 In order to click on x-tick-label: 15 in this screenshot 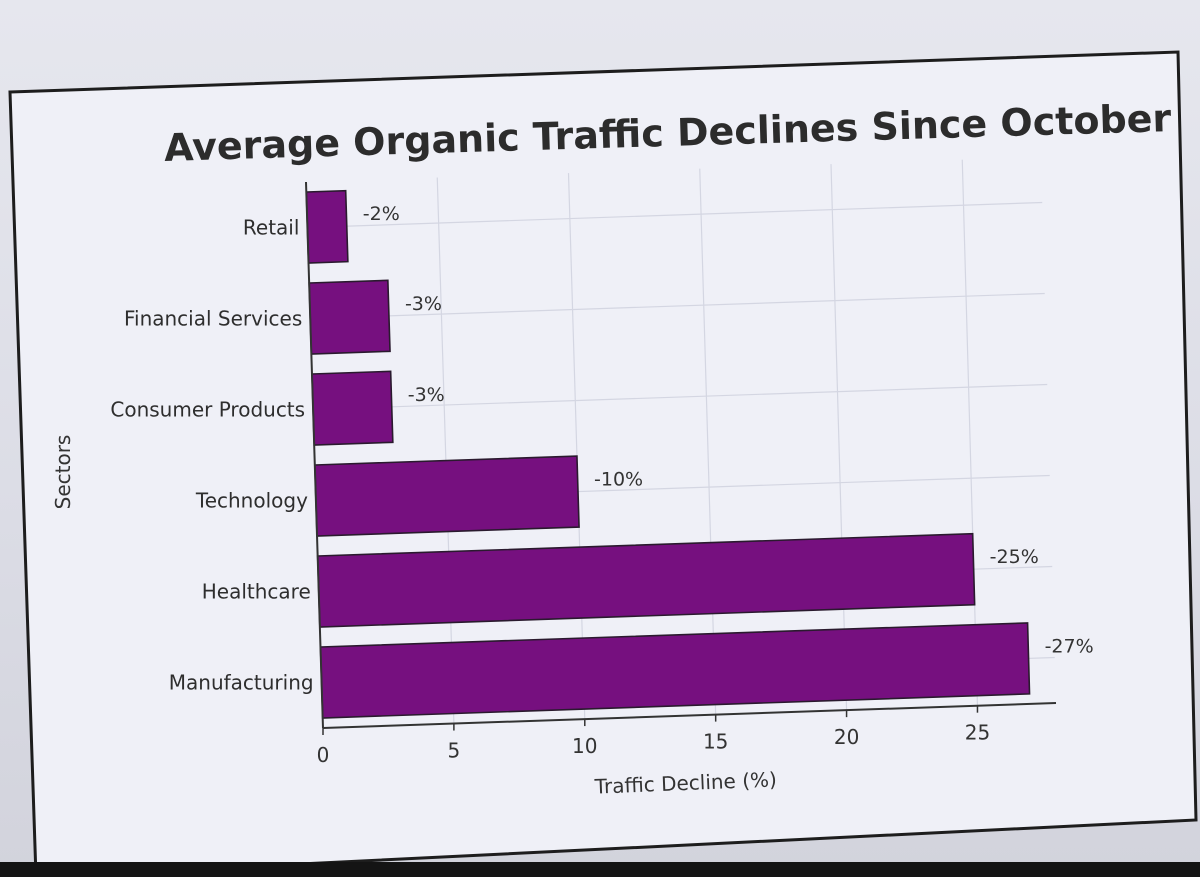, I will do `click(715, 742)`.